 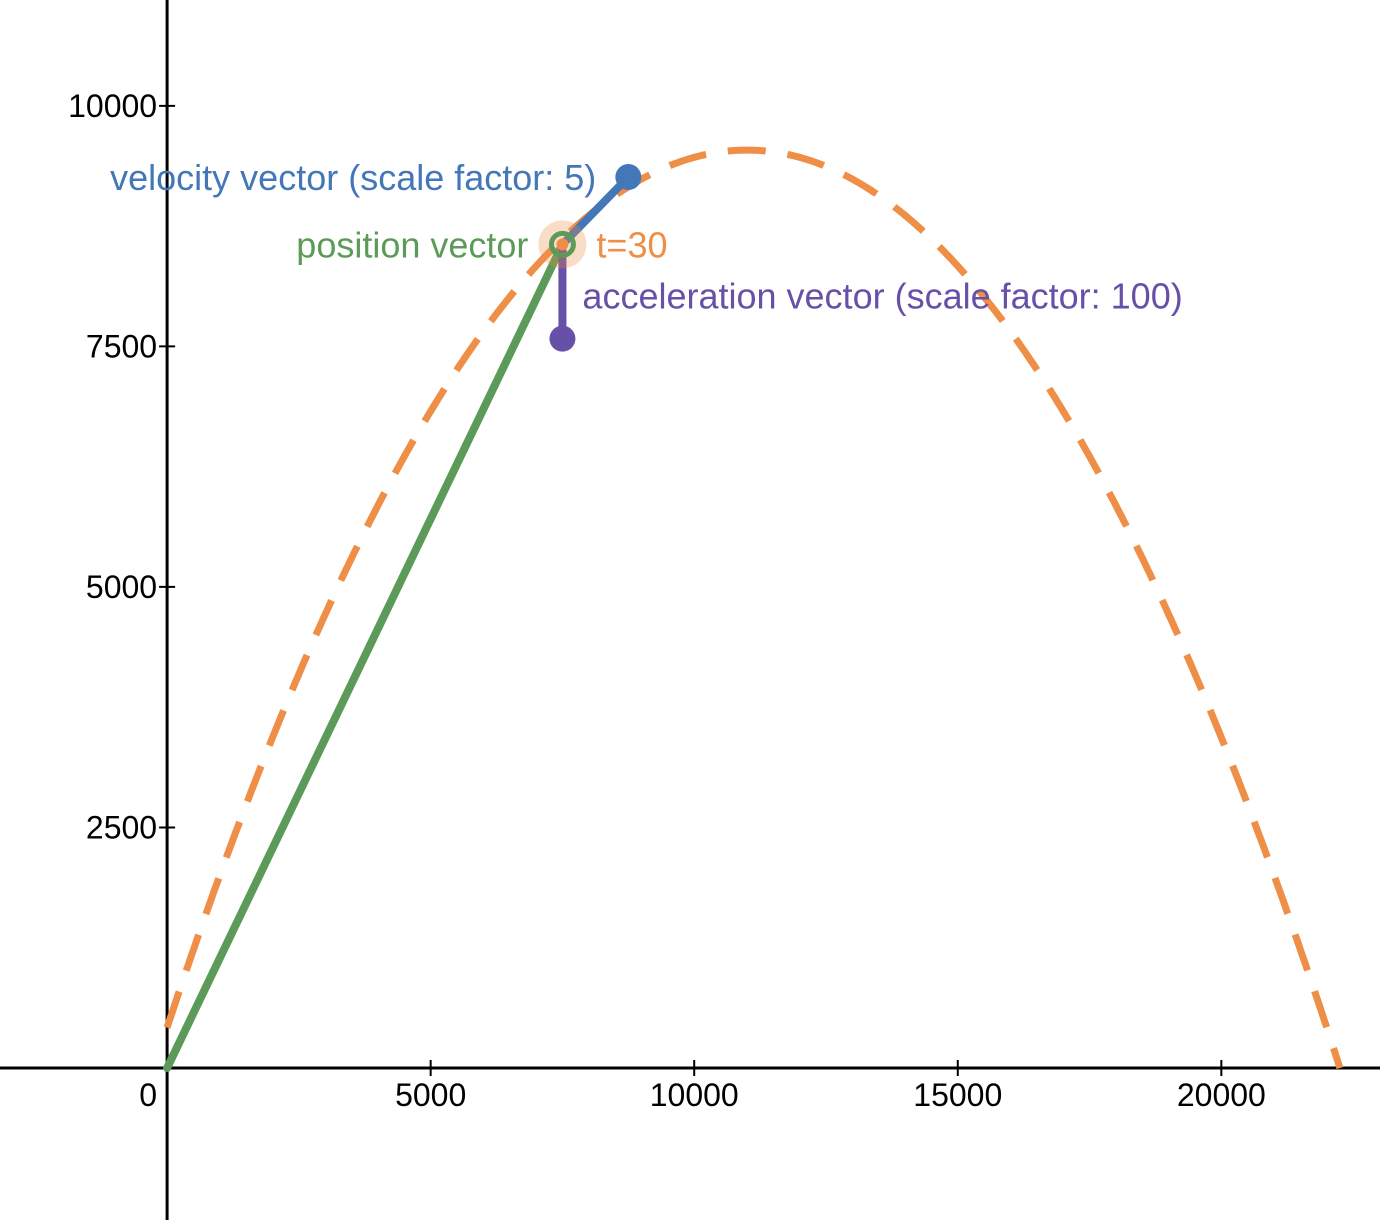 What do you see at coordinates (631, 244) in the screenshot?
I see `time-label: t=30` at bounding box center [631, 244].